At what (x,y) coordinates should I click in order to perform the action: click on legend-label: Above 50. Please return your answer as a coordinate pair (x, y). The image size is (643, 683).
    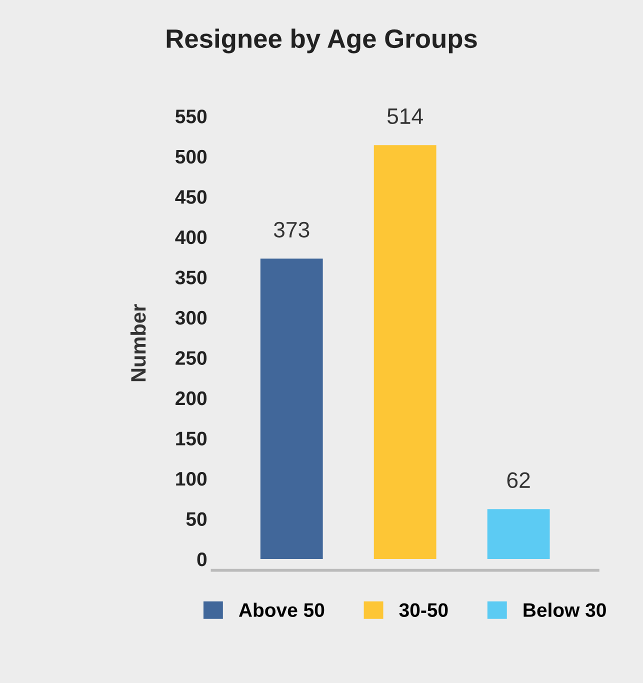
    Looking at the image, I should click on (281, 609).